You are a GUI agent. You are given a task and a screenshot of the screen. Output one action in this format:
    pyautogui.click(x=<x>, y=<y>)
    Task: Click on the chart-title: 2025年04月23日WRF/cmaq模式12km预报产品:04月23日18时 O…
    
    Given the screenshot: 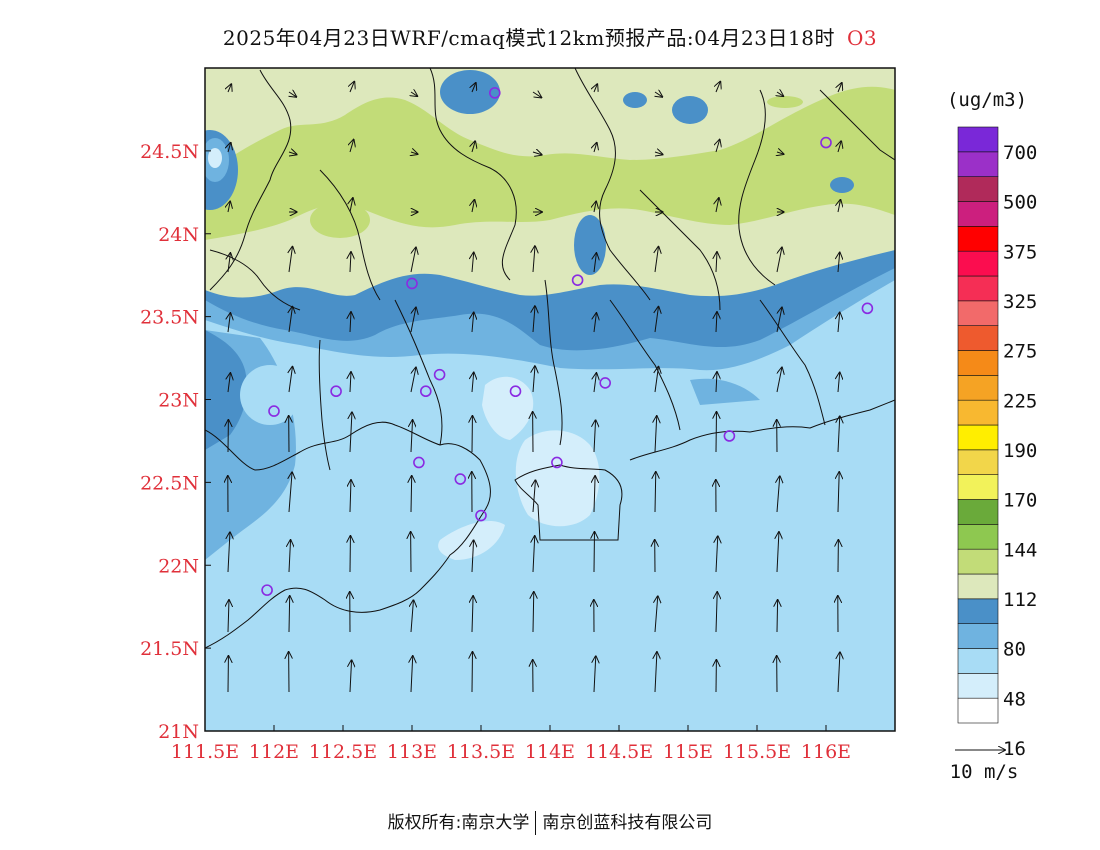 What is the action you would take?
    pyautogui.click(x=550, y=36)
    